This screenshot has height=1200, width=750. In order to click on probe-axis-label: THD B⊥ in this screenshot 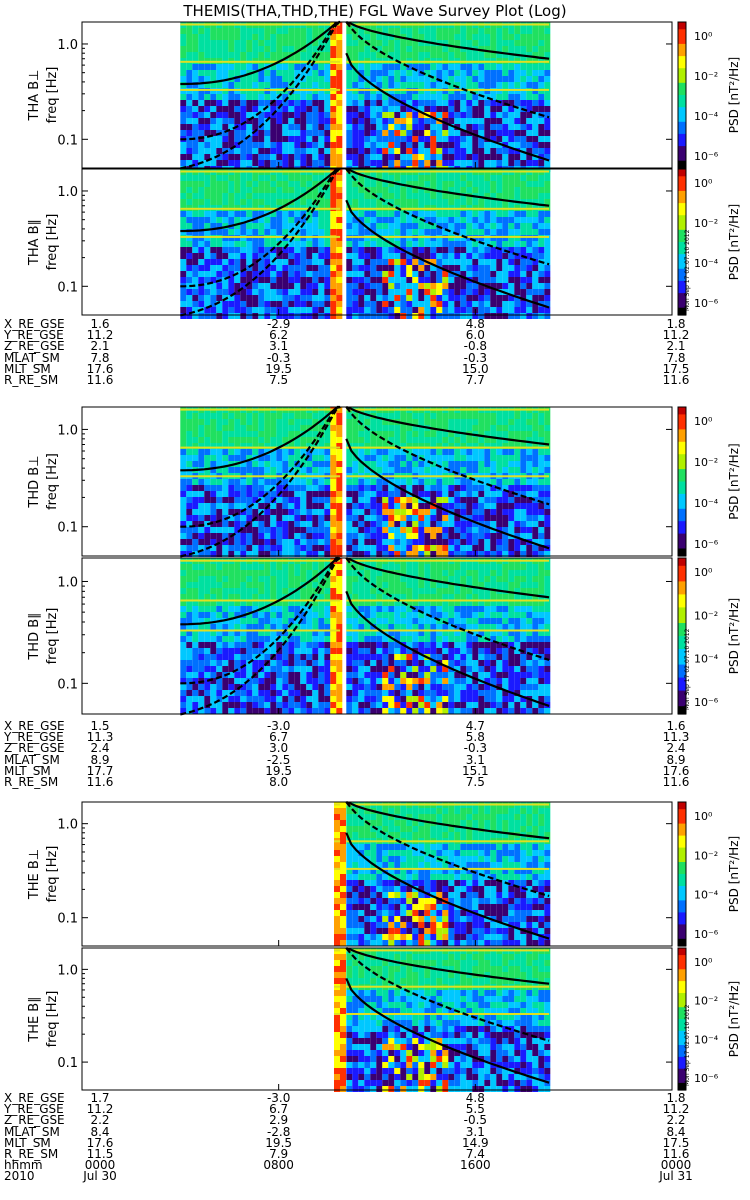, I will do `click(34, 481)`.